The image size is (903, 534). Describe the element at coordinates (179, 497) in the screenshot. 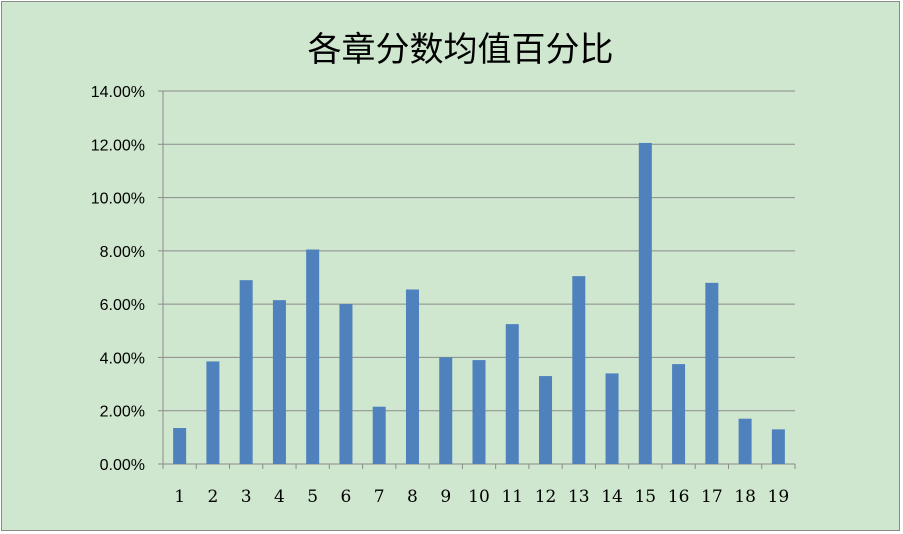

I see `x-tick-label: 1` at that location.